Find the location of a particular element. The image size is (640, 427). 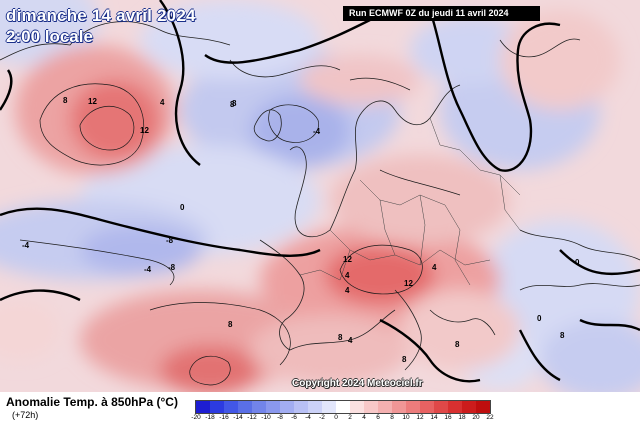

color-scale-tick: -2 is located at coordinates (322, 417).